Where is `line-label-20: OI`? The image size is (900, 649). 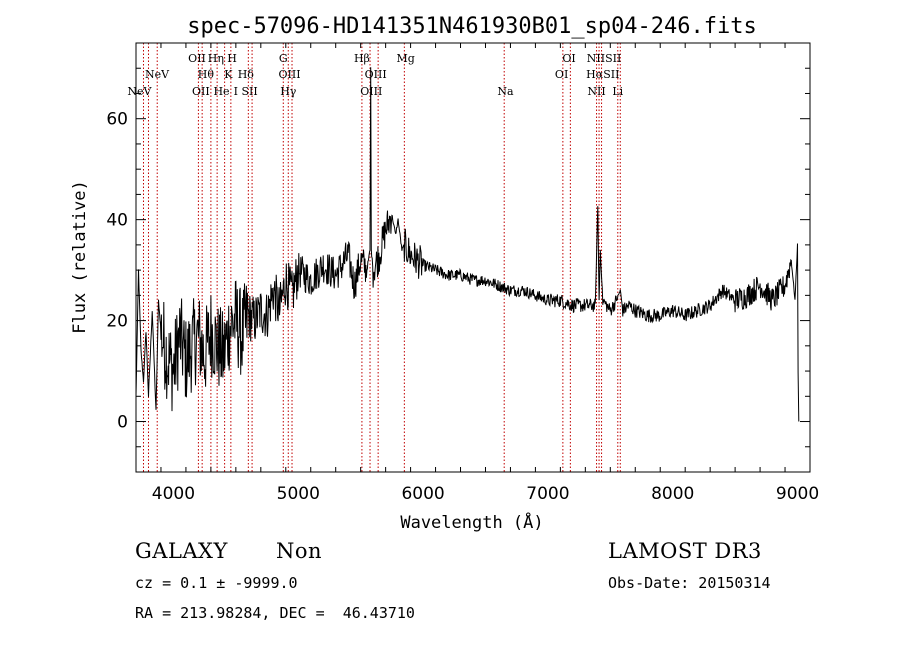 line-label-20: OI is located at coordinates (568, 58).